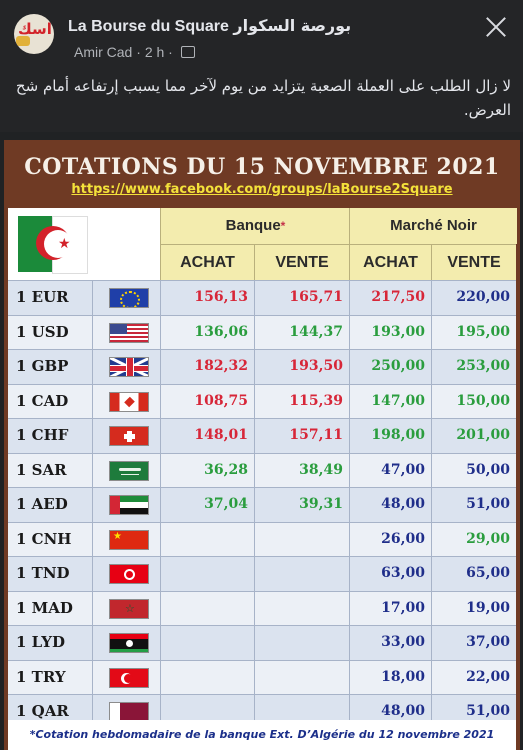  I want to click on ca-flag-icon, so click(129, 401).